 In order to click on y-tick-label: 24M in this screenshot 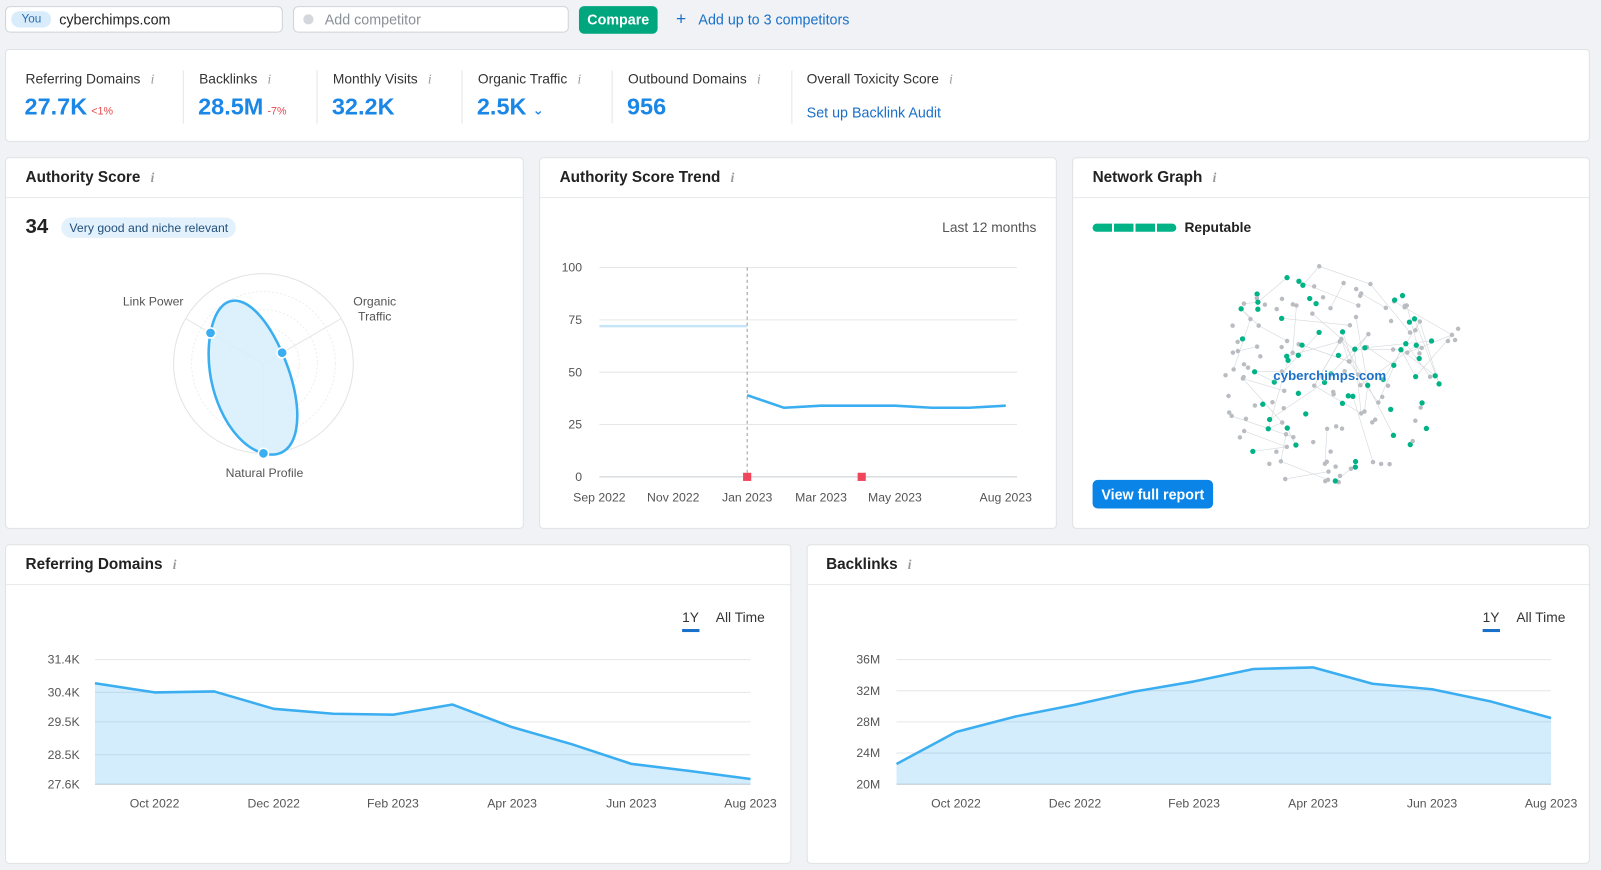, I will do `click(868, 753)`.